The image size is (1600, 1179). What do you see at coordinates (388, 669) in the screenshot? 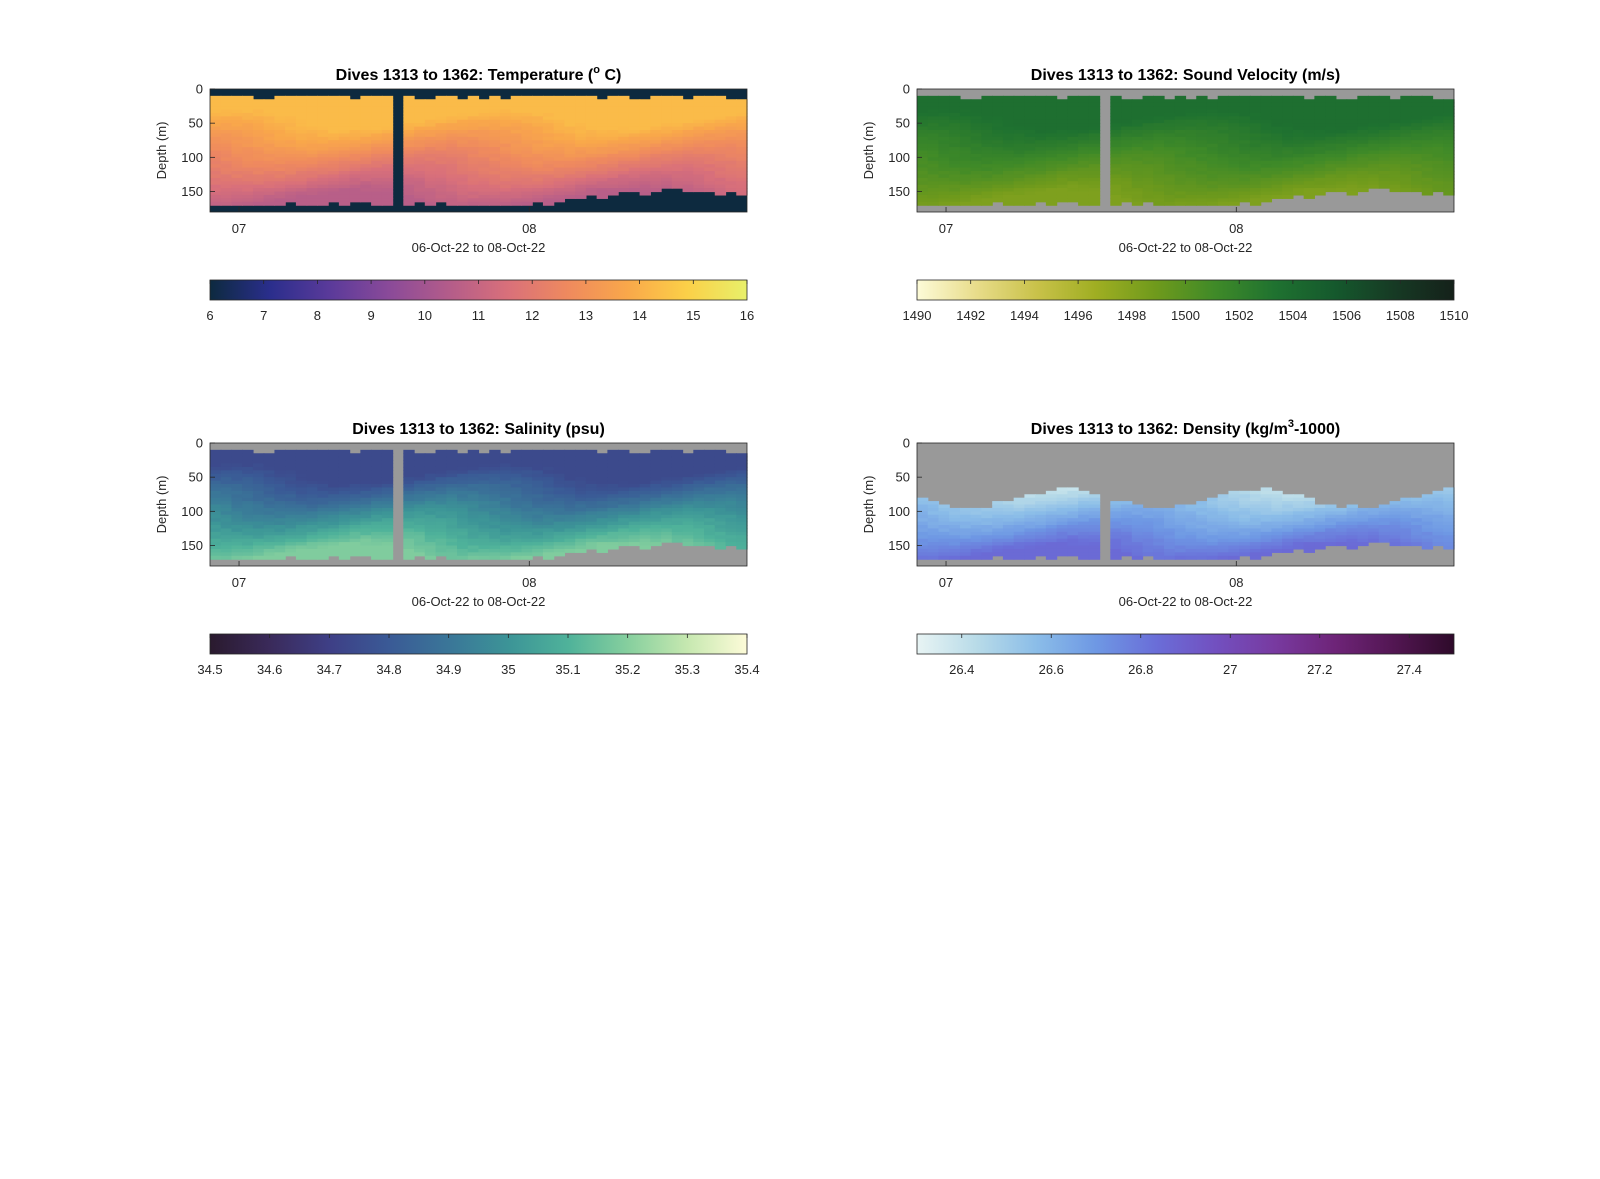
I see `colorbar-tick-label: 34.8` at bounding box center [388, 669].